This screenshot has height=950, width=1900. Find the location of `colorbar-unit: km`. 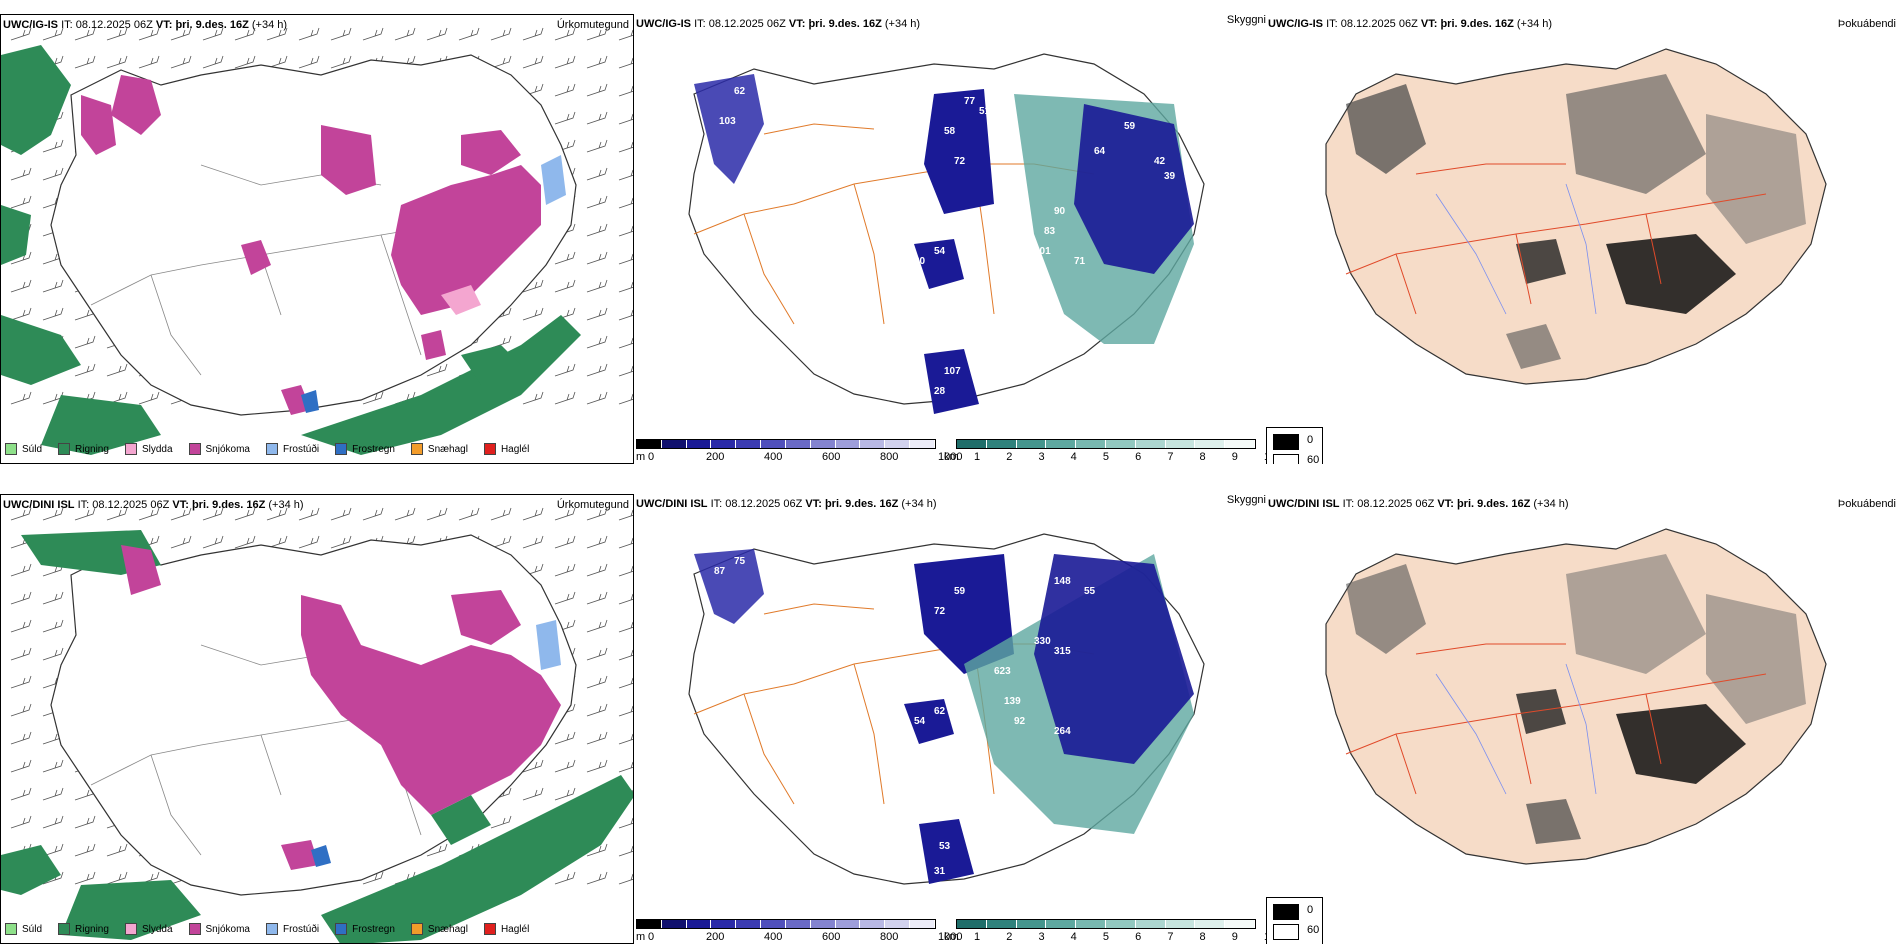

colorbar-unit: km is located at coordinates (951, 937).